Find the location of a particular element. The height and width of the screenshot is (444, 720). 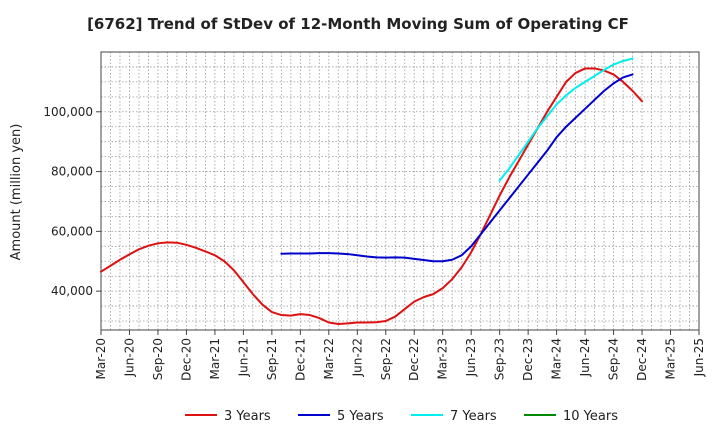

x-tick-label: Sep-24 is located at coordinates (614, 359).